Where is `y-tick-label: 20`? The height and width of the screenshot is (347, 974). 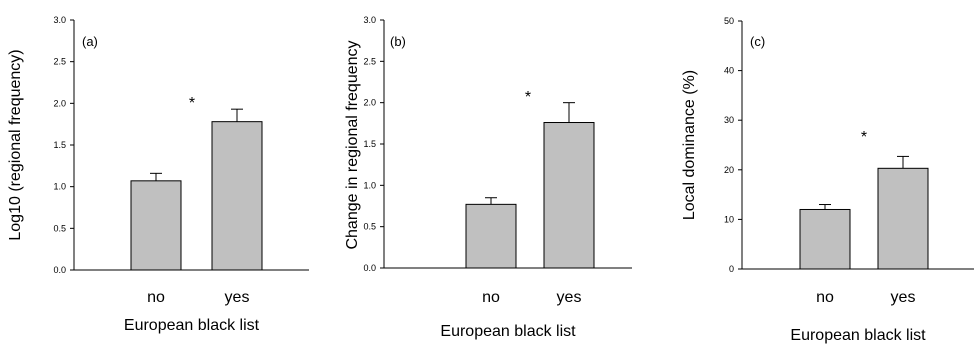
y-tick-label: 20 is located at coordinates (729, 170).